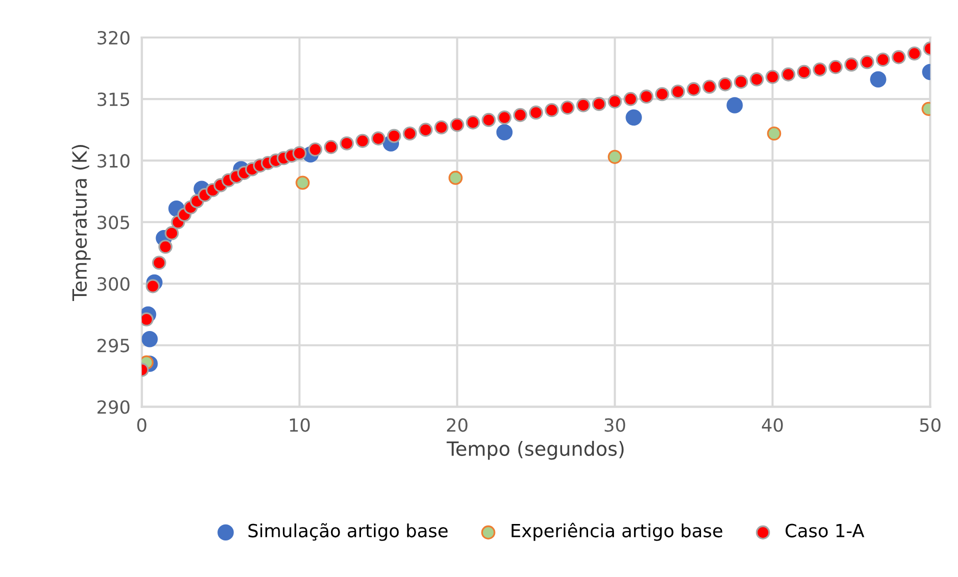 The width and height of the screenshot is (958, 577). I want to click on x-tick-label: 50, so click(930, 425).